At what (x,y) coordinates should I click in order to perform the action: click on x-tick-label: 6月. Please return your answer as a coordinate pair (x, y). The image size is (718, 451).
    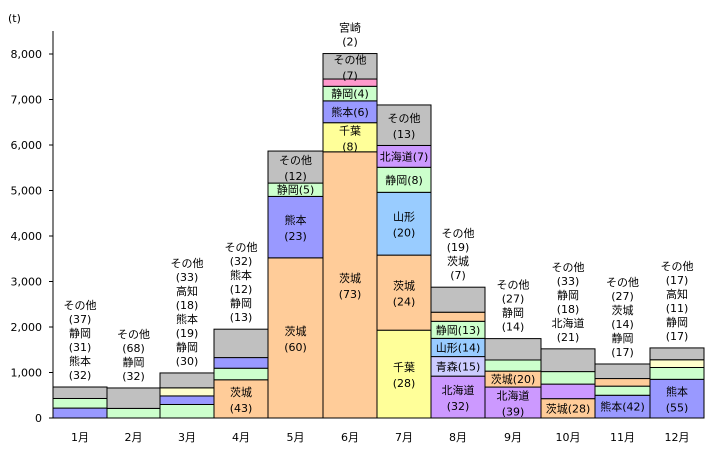
    Looking at the image, I should click on (350, 437).